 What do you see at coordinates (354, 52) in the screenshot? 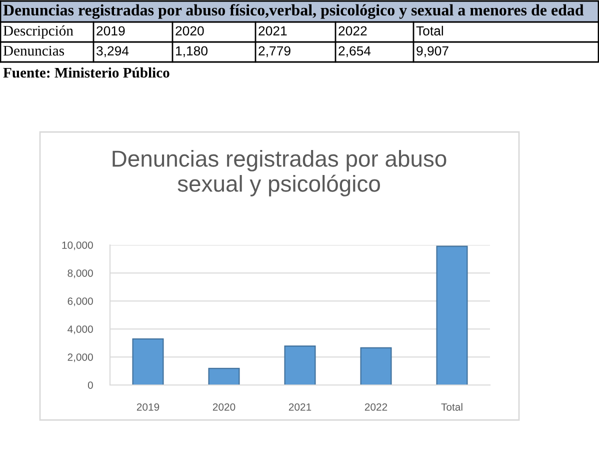
I see `data-label: 2,654` at bounding box center [354, 52].